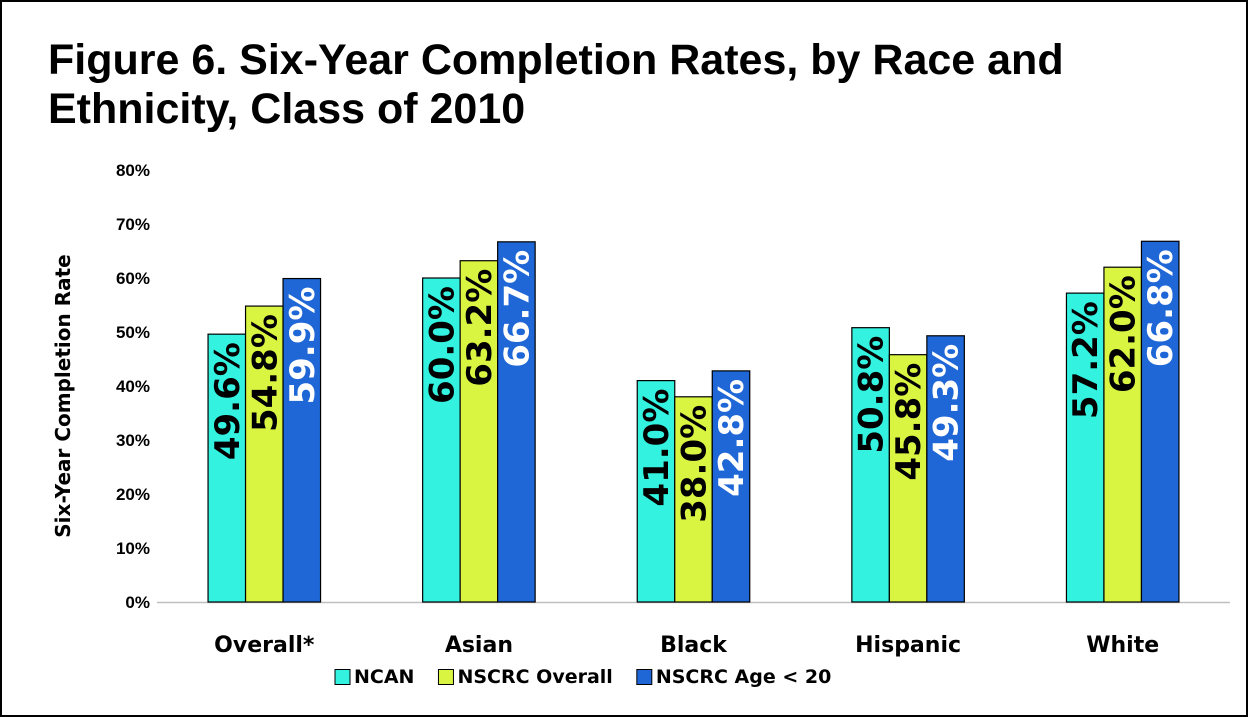 This screenshot has height=717, width=1248. What do you see at coordinates (228, 401) in the screenshot?
I see `data-label: 49.6%` at bounding box center [228, 401].